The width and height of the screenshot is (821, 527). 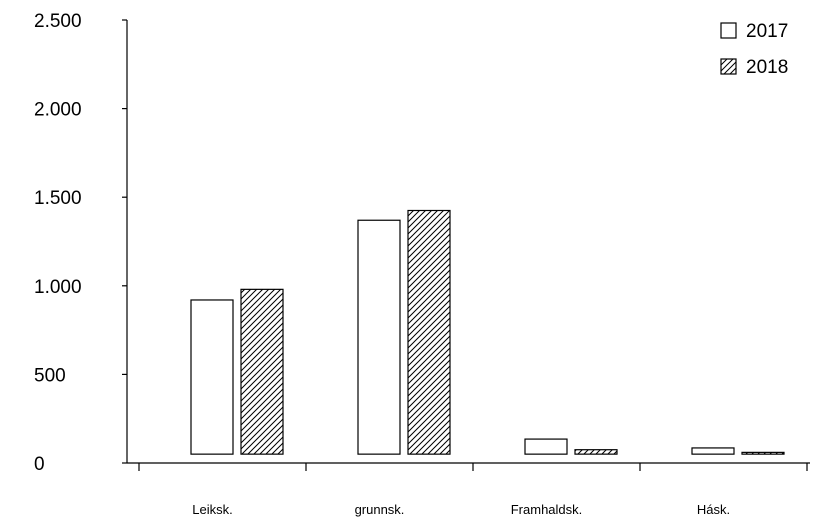 I want to click on y-tick-label: 2.000, so click(x=58, y=110).